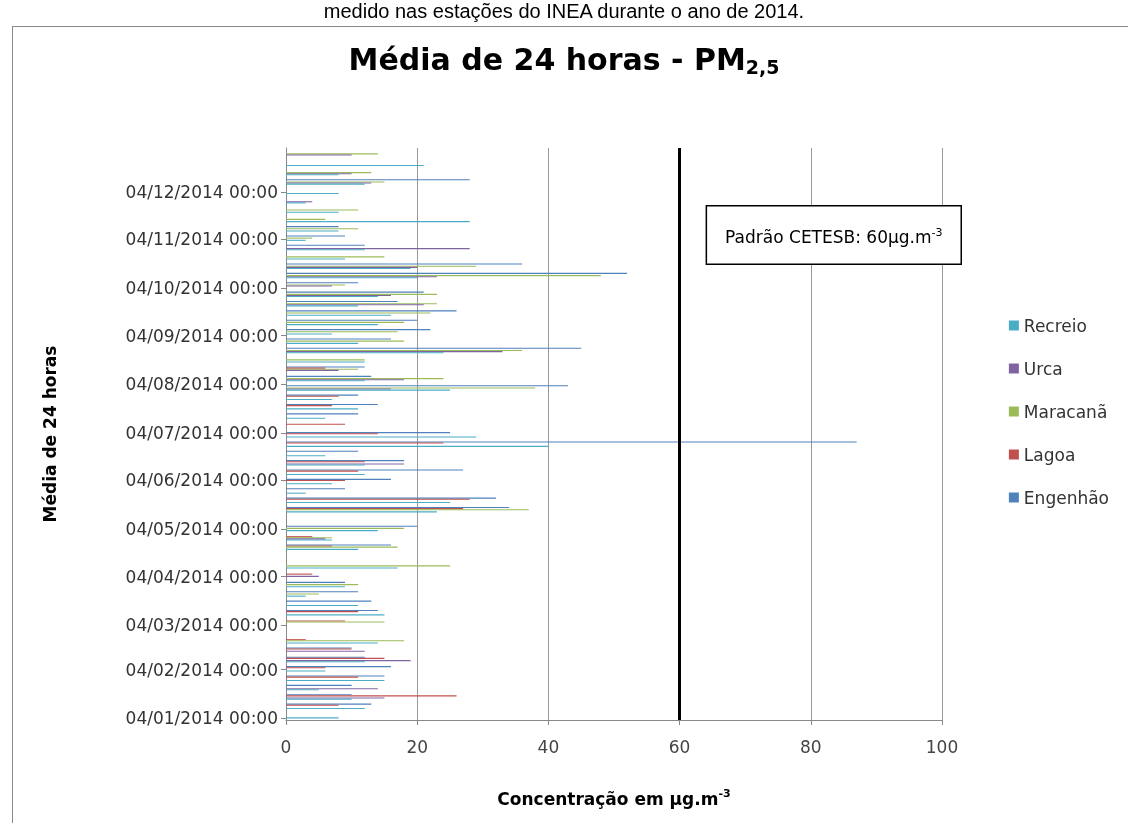 The width and height of the screenshot is (1128, 823). Describe the element at coordinates (201, 384) in the screenshot. I see `y-tick-label: 04/08/2014 00:00` at that location.